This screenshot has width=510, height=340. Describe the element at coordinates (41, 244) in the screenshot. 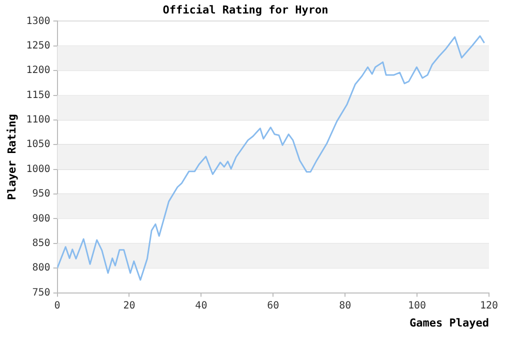

I see `y-tick-label: 850` at that location.